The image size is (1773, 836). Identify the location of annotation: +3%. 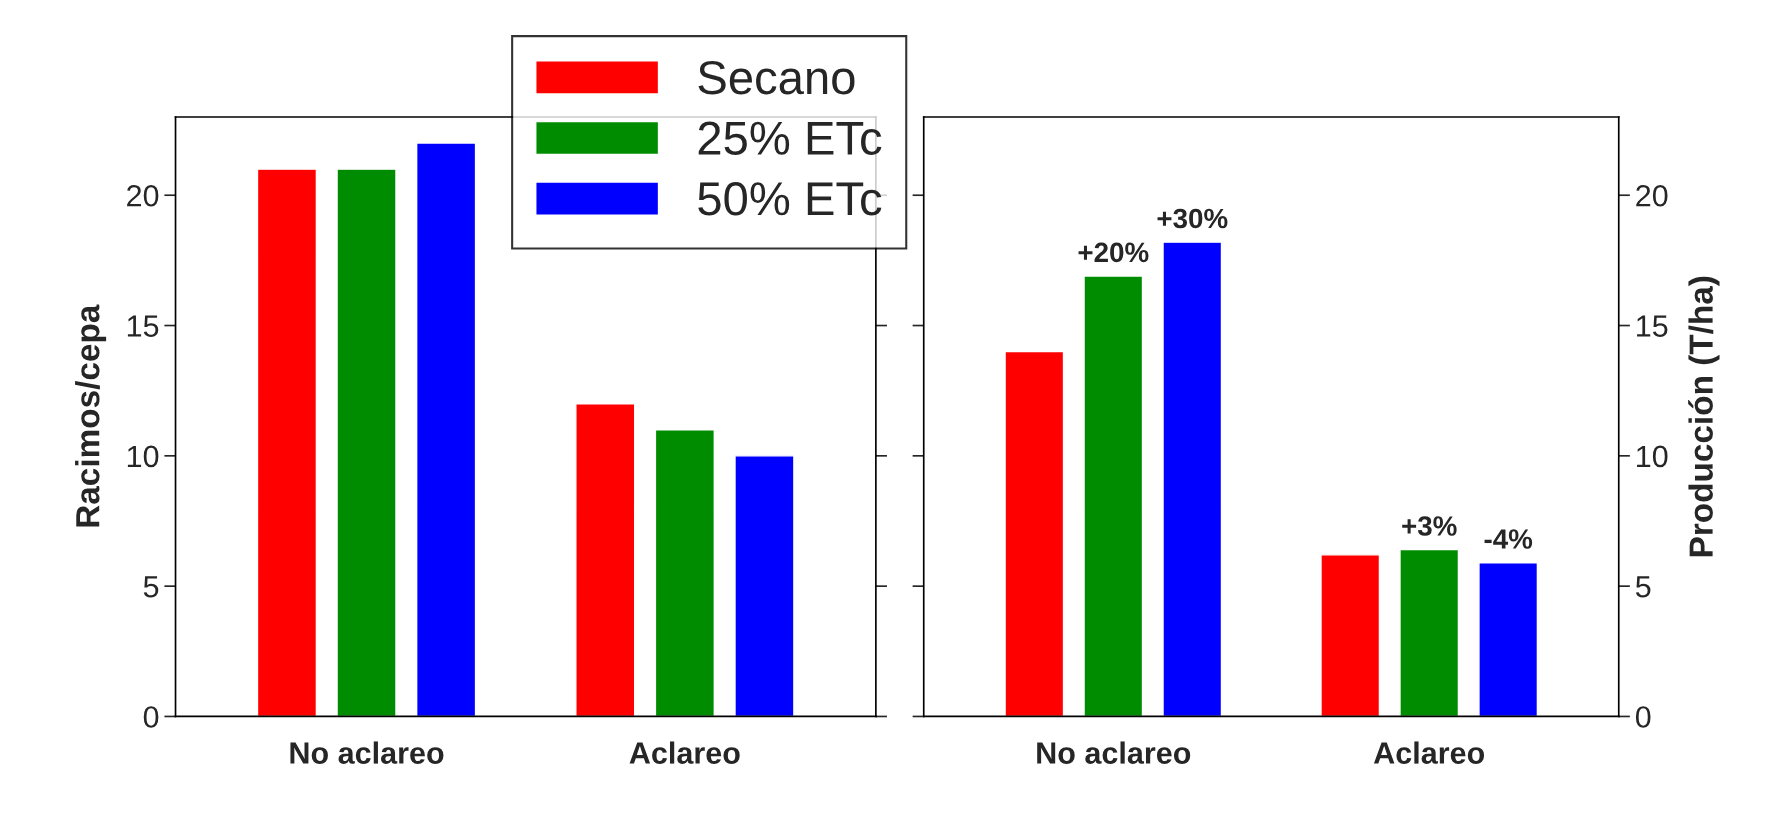
(1429, 526).